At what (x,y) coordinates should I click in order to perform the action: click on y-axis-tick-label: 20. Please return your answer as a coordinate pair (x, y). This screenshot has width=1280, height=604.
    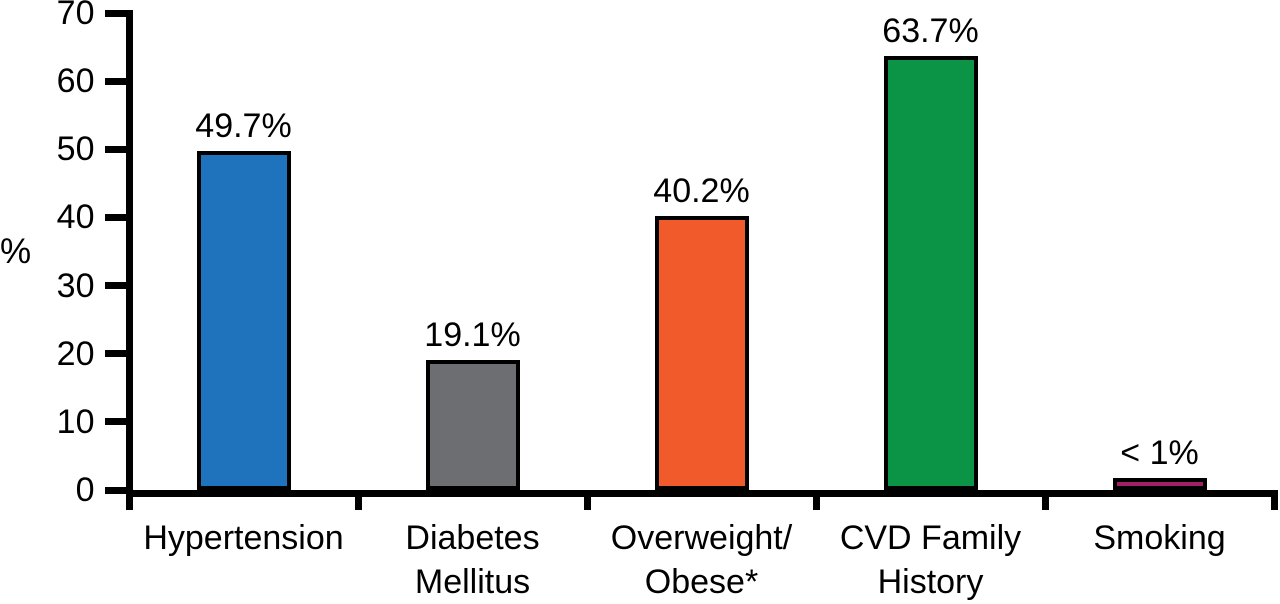
    Looking at the image, I should click on (75, 353).